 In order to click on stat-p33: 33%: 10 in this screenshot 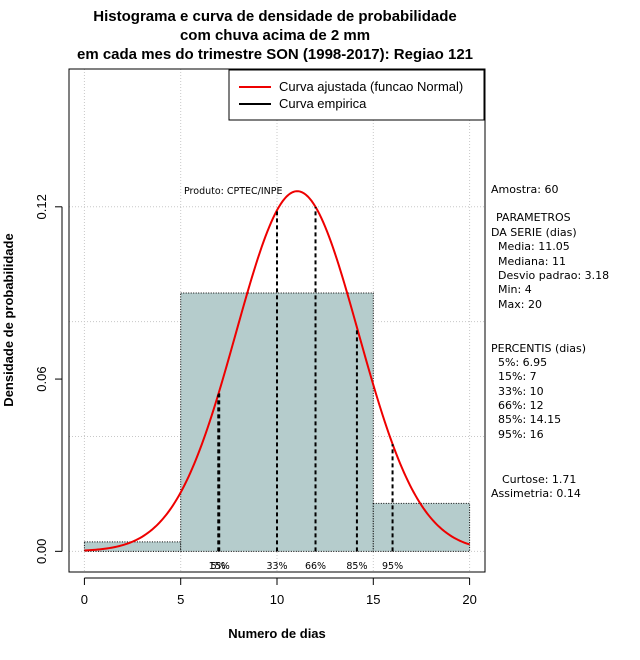, I will do `click(521, 391)`.